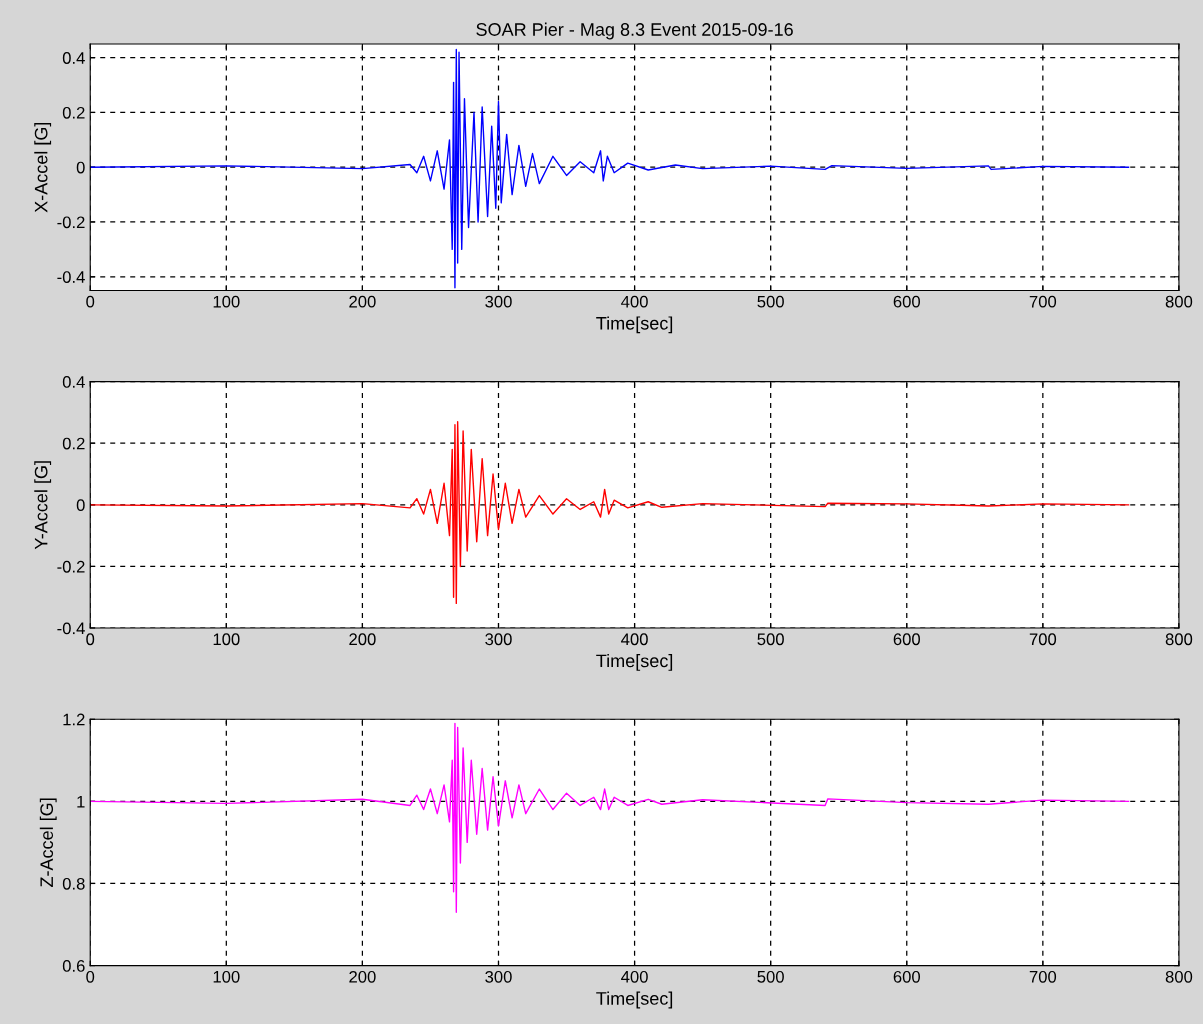 This screenshot has width=1203, height=1024. Describe the element at coordinates (634, 31) in the screenshot. I see `chart-title: SOAR Pier - Mag 8.3 Event 2015-09-16` at that location.